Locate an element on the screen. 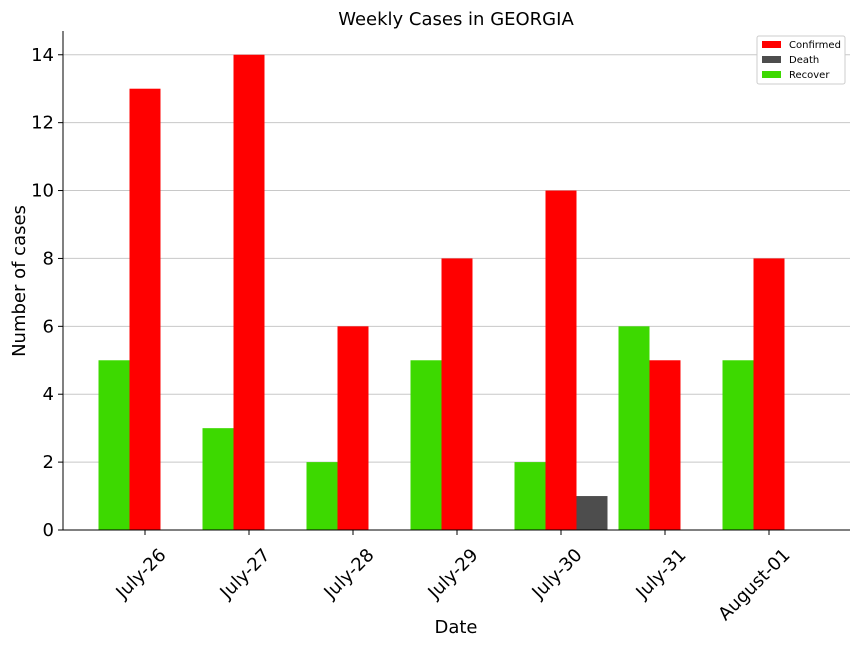  x-tick-label: July-27 is located at coordinates (245, 574).